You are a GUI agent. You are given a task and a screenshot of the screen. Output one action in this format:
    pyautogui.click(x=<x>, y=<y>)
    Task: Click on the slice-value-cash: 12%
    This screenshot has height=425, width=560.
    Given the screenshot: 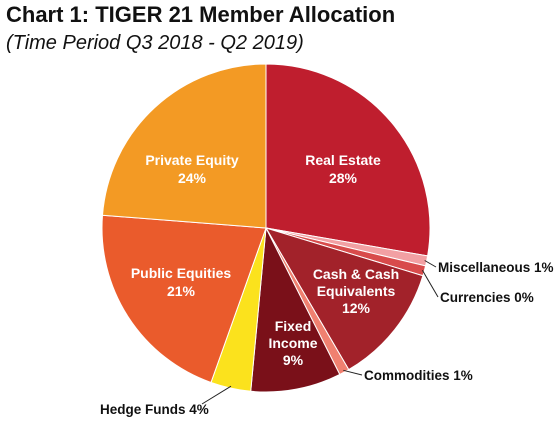 What is the action you would take?
    pyautogui.click(x=356, y=308)
    